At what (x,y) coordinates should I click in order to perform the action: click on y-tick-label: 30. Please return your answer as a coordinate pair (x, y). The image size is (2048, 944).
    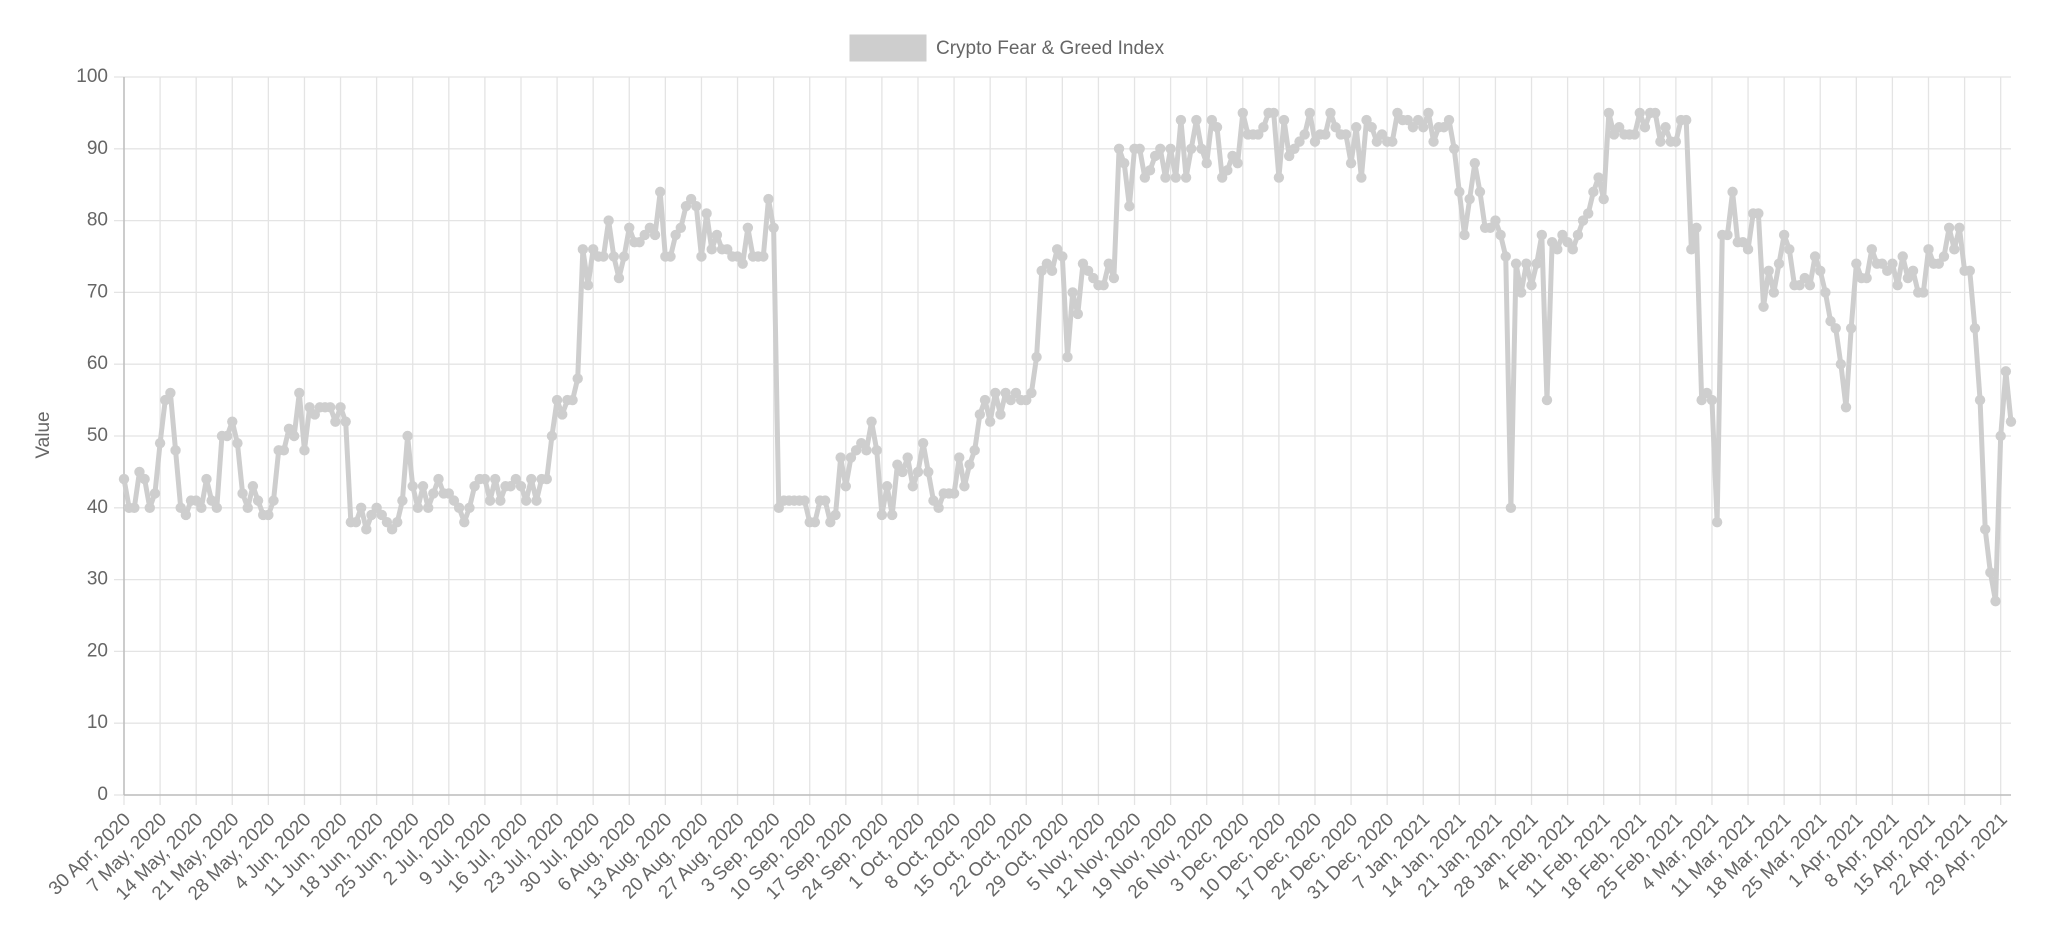
    Looking at the image, I should click on (97, 579).